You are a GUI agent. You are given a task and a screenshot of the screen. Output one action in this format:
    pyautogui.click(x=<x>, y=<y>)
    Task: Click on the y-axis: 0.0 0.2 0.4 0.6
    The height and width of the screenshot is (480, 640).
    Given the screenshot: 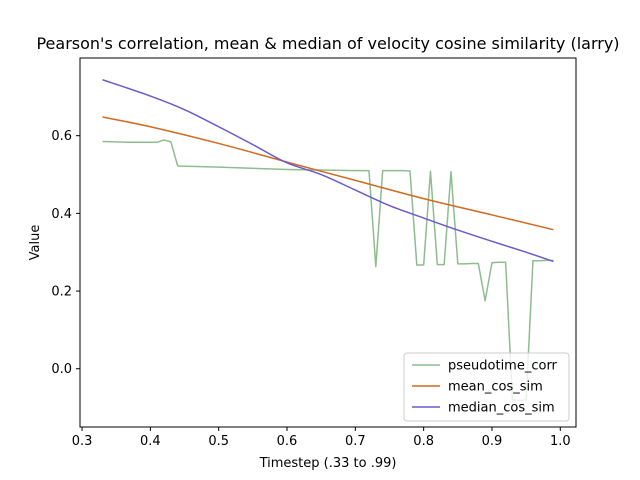 What is the action you would take?
    pyautogui.click(x=65, y=253)
    